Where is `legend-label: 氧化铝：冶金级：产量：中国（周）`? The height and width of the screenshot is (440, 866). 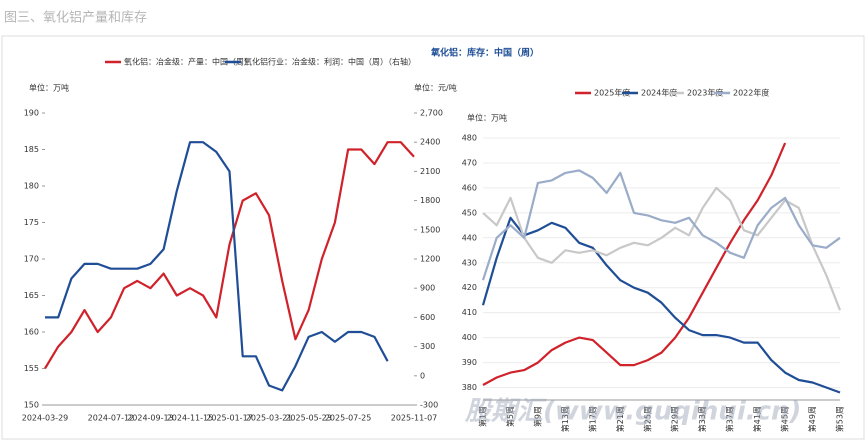
legend-label: 氧化铝：冶金级：产量：中国（周） is located at coordinates (188, 62).